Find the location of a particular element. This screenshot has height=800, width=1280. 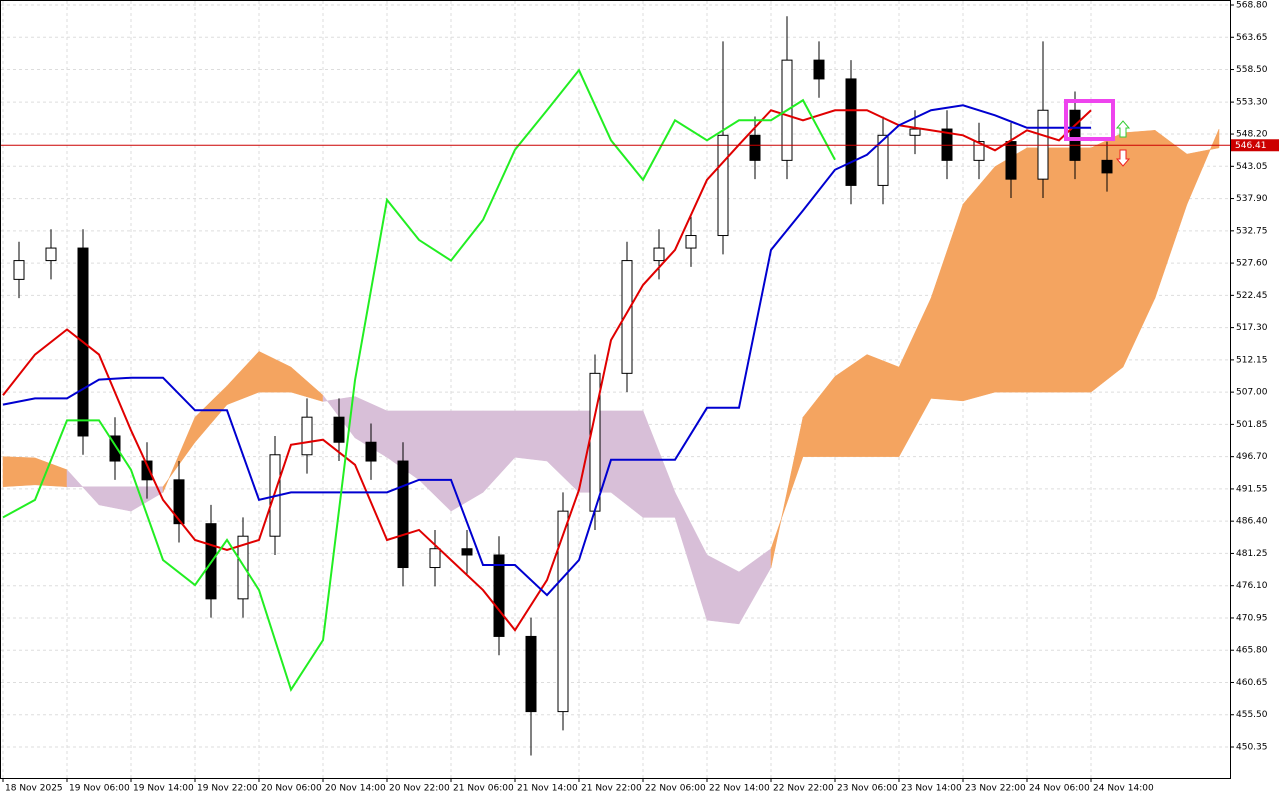

y-tick-label: 476.10 is located at coordinates (1252, 586).